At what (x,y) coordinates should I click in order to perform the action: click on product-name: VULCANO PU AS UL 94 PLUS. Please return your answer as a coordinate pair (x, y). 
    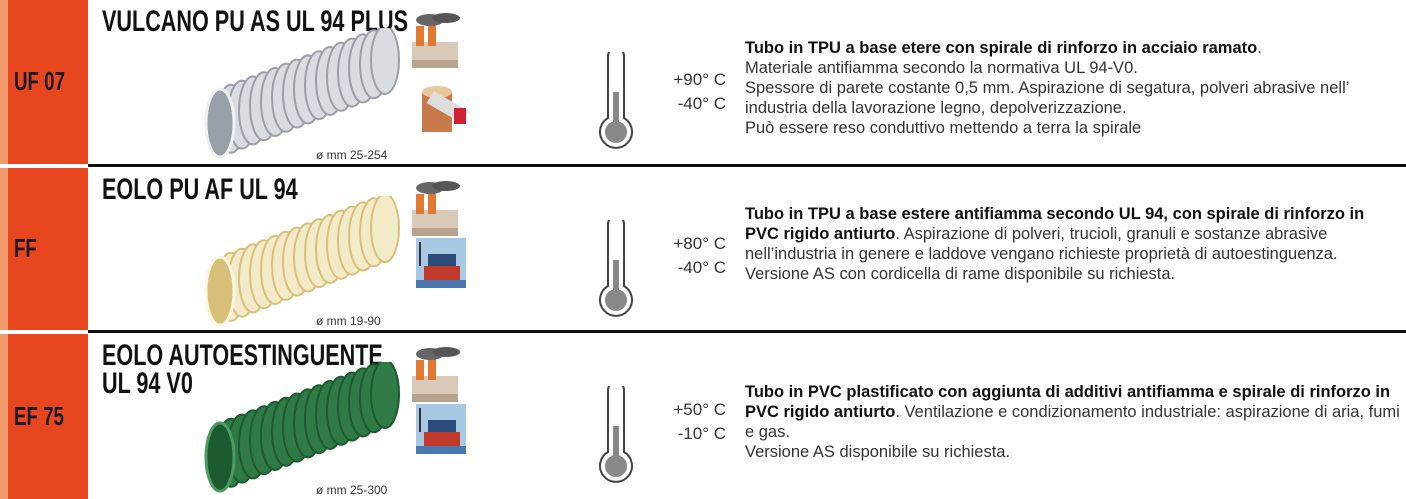
    Looking at the image, I should click on (255, 21).